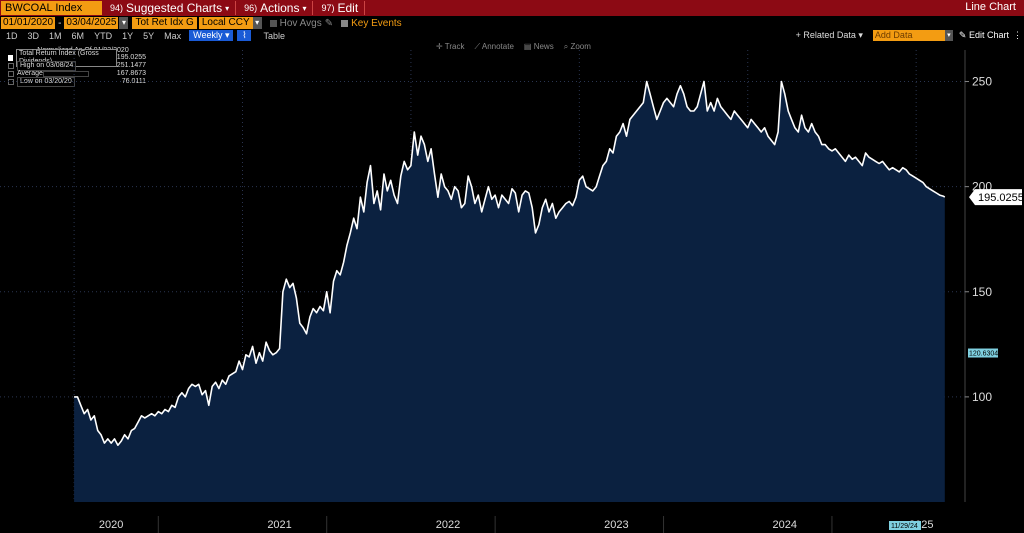 The width and height of the screenshot is (1024, 533). Describe the element at coordinates (244, 35) in the screenshot. I see `line-chart-icon: ⌇` at that location.